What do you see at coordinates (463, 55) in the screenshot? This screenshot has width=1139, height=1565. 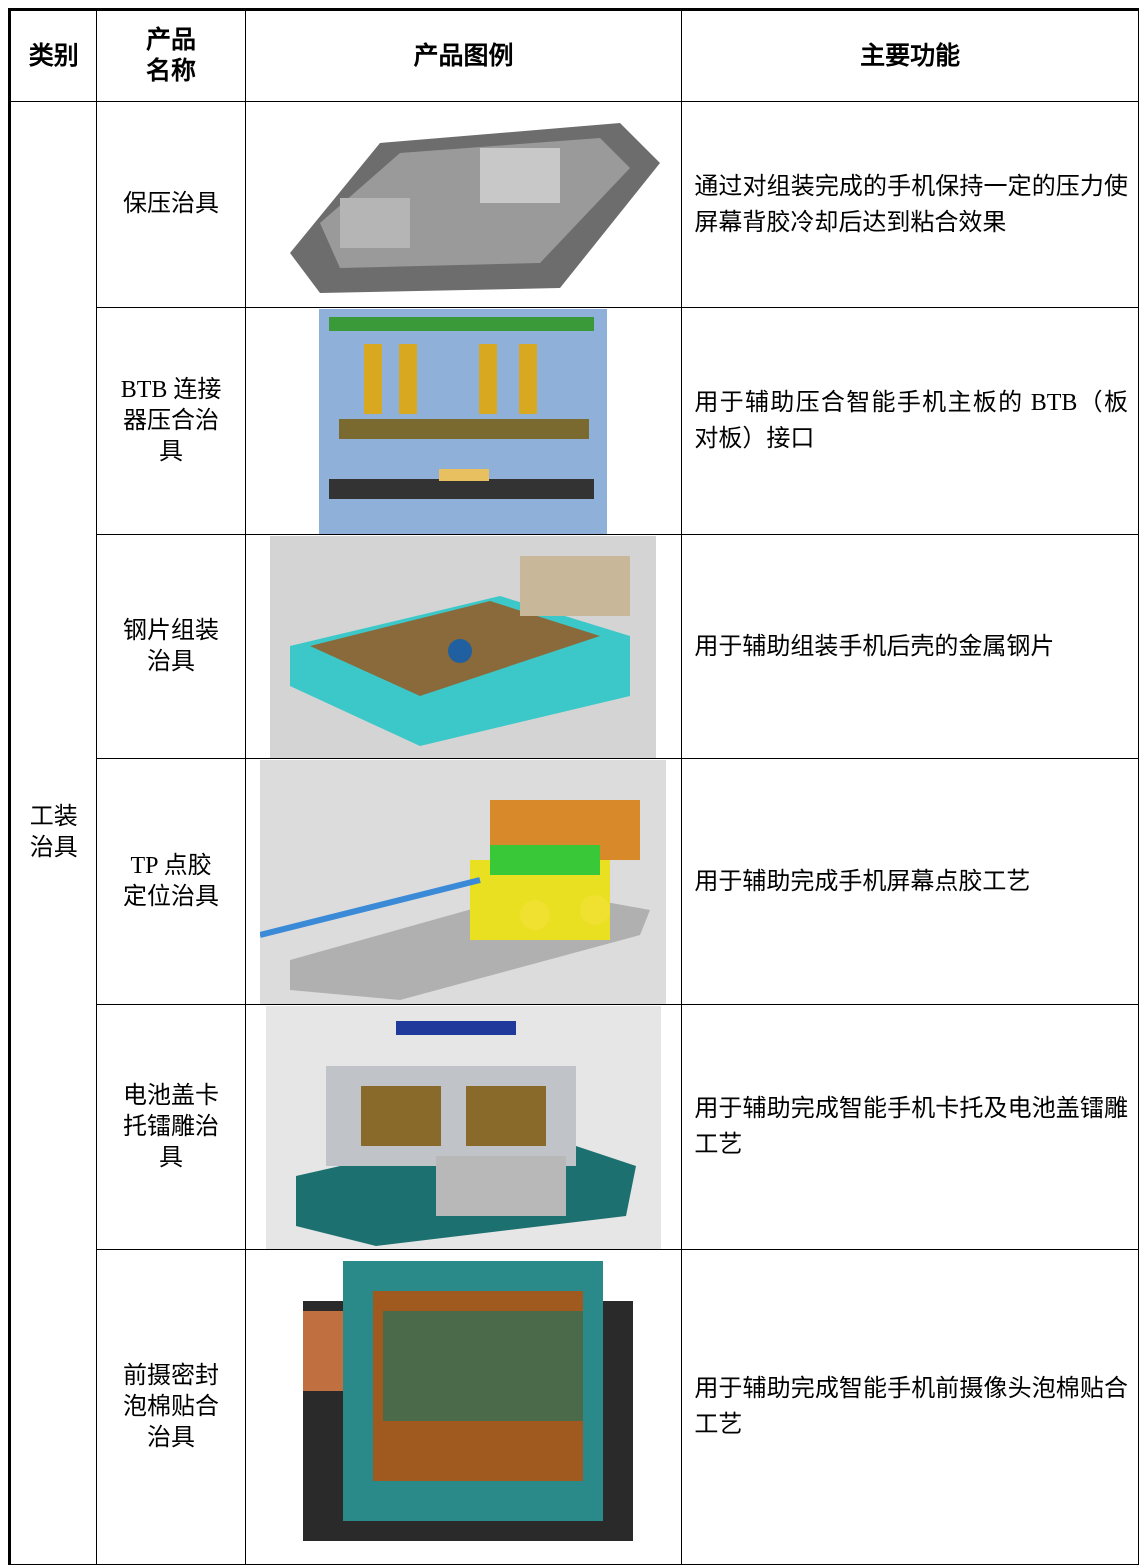 I see `header-cell: 产品图例` at bounding box center [463, 55].